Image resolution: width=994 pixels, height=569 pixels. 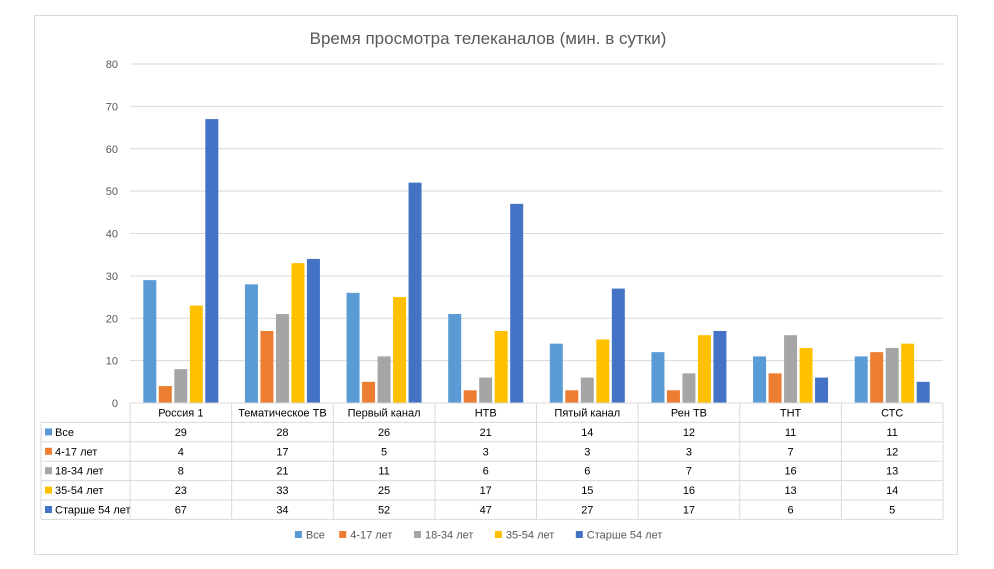 What do you see at coordinates (892, 414) in the screenshot?
I see `category-label: СТС` at bounding box center [892, 414].